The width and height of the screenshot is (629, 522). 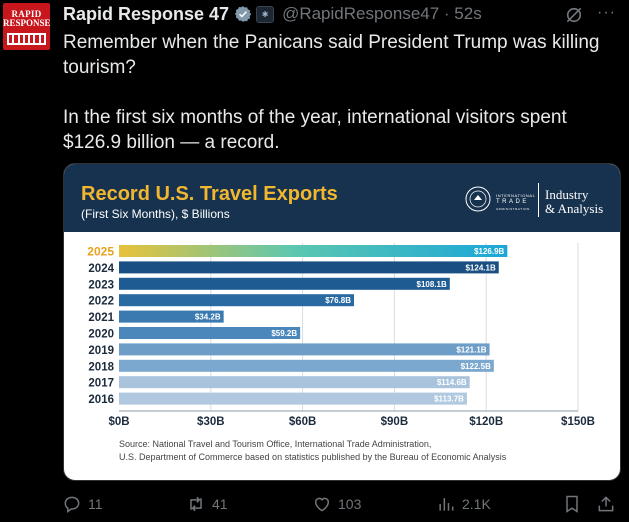 What do you see at coordinates (516, 195) in the screenshot?
I see `logo-international: INTERNATIONAL` at bounding box center [516, 195].